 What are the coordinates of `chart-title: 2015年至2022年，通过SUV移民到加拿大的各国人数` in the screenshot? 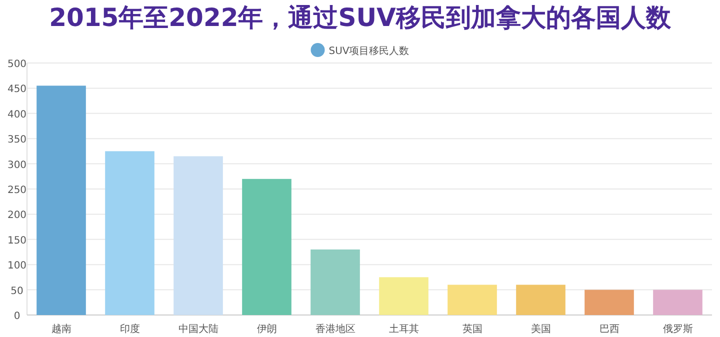 It's located at (360, 17).